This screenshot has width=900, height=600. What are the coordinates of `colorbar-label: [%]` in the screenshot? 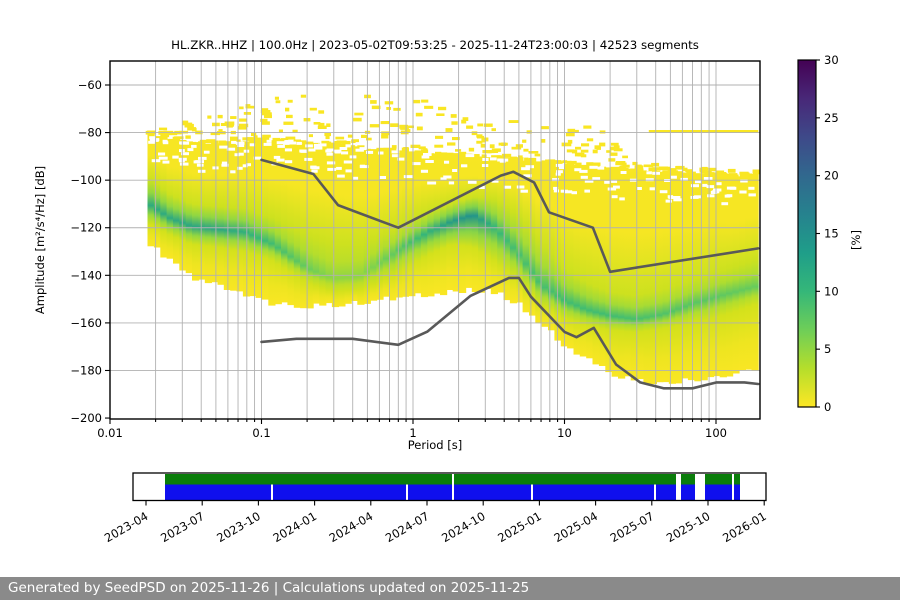 It's located at (856, 240).